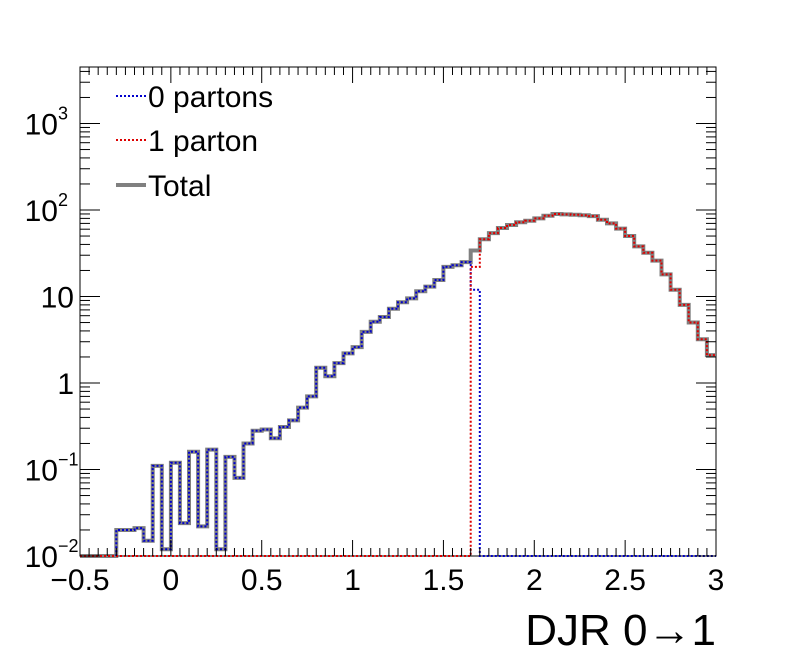 This screenshot has height=672, width=796. Describe the element at coordinates (171, 580) in the screenshot. I see `x-tick-label: 0` at that location.